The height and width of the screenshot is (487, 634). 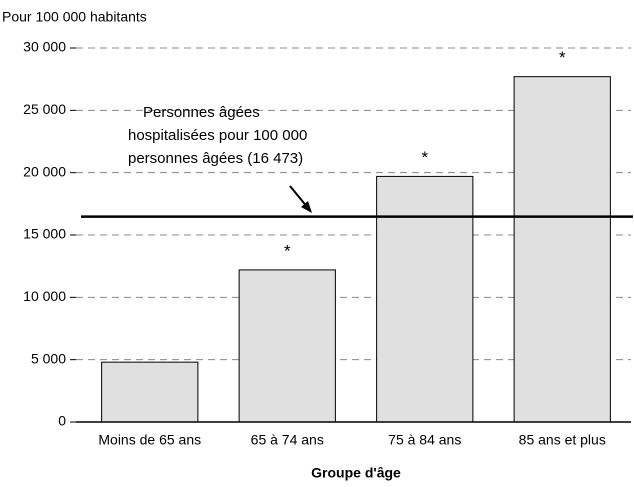 What do you see at coordinates (44, 171) in the screenshot?
I see `y-tick-label: 20 000` at bounding box center [44, 171].